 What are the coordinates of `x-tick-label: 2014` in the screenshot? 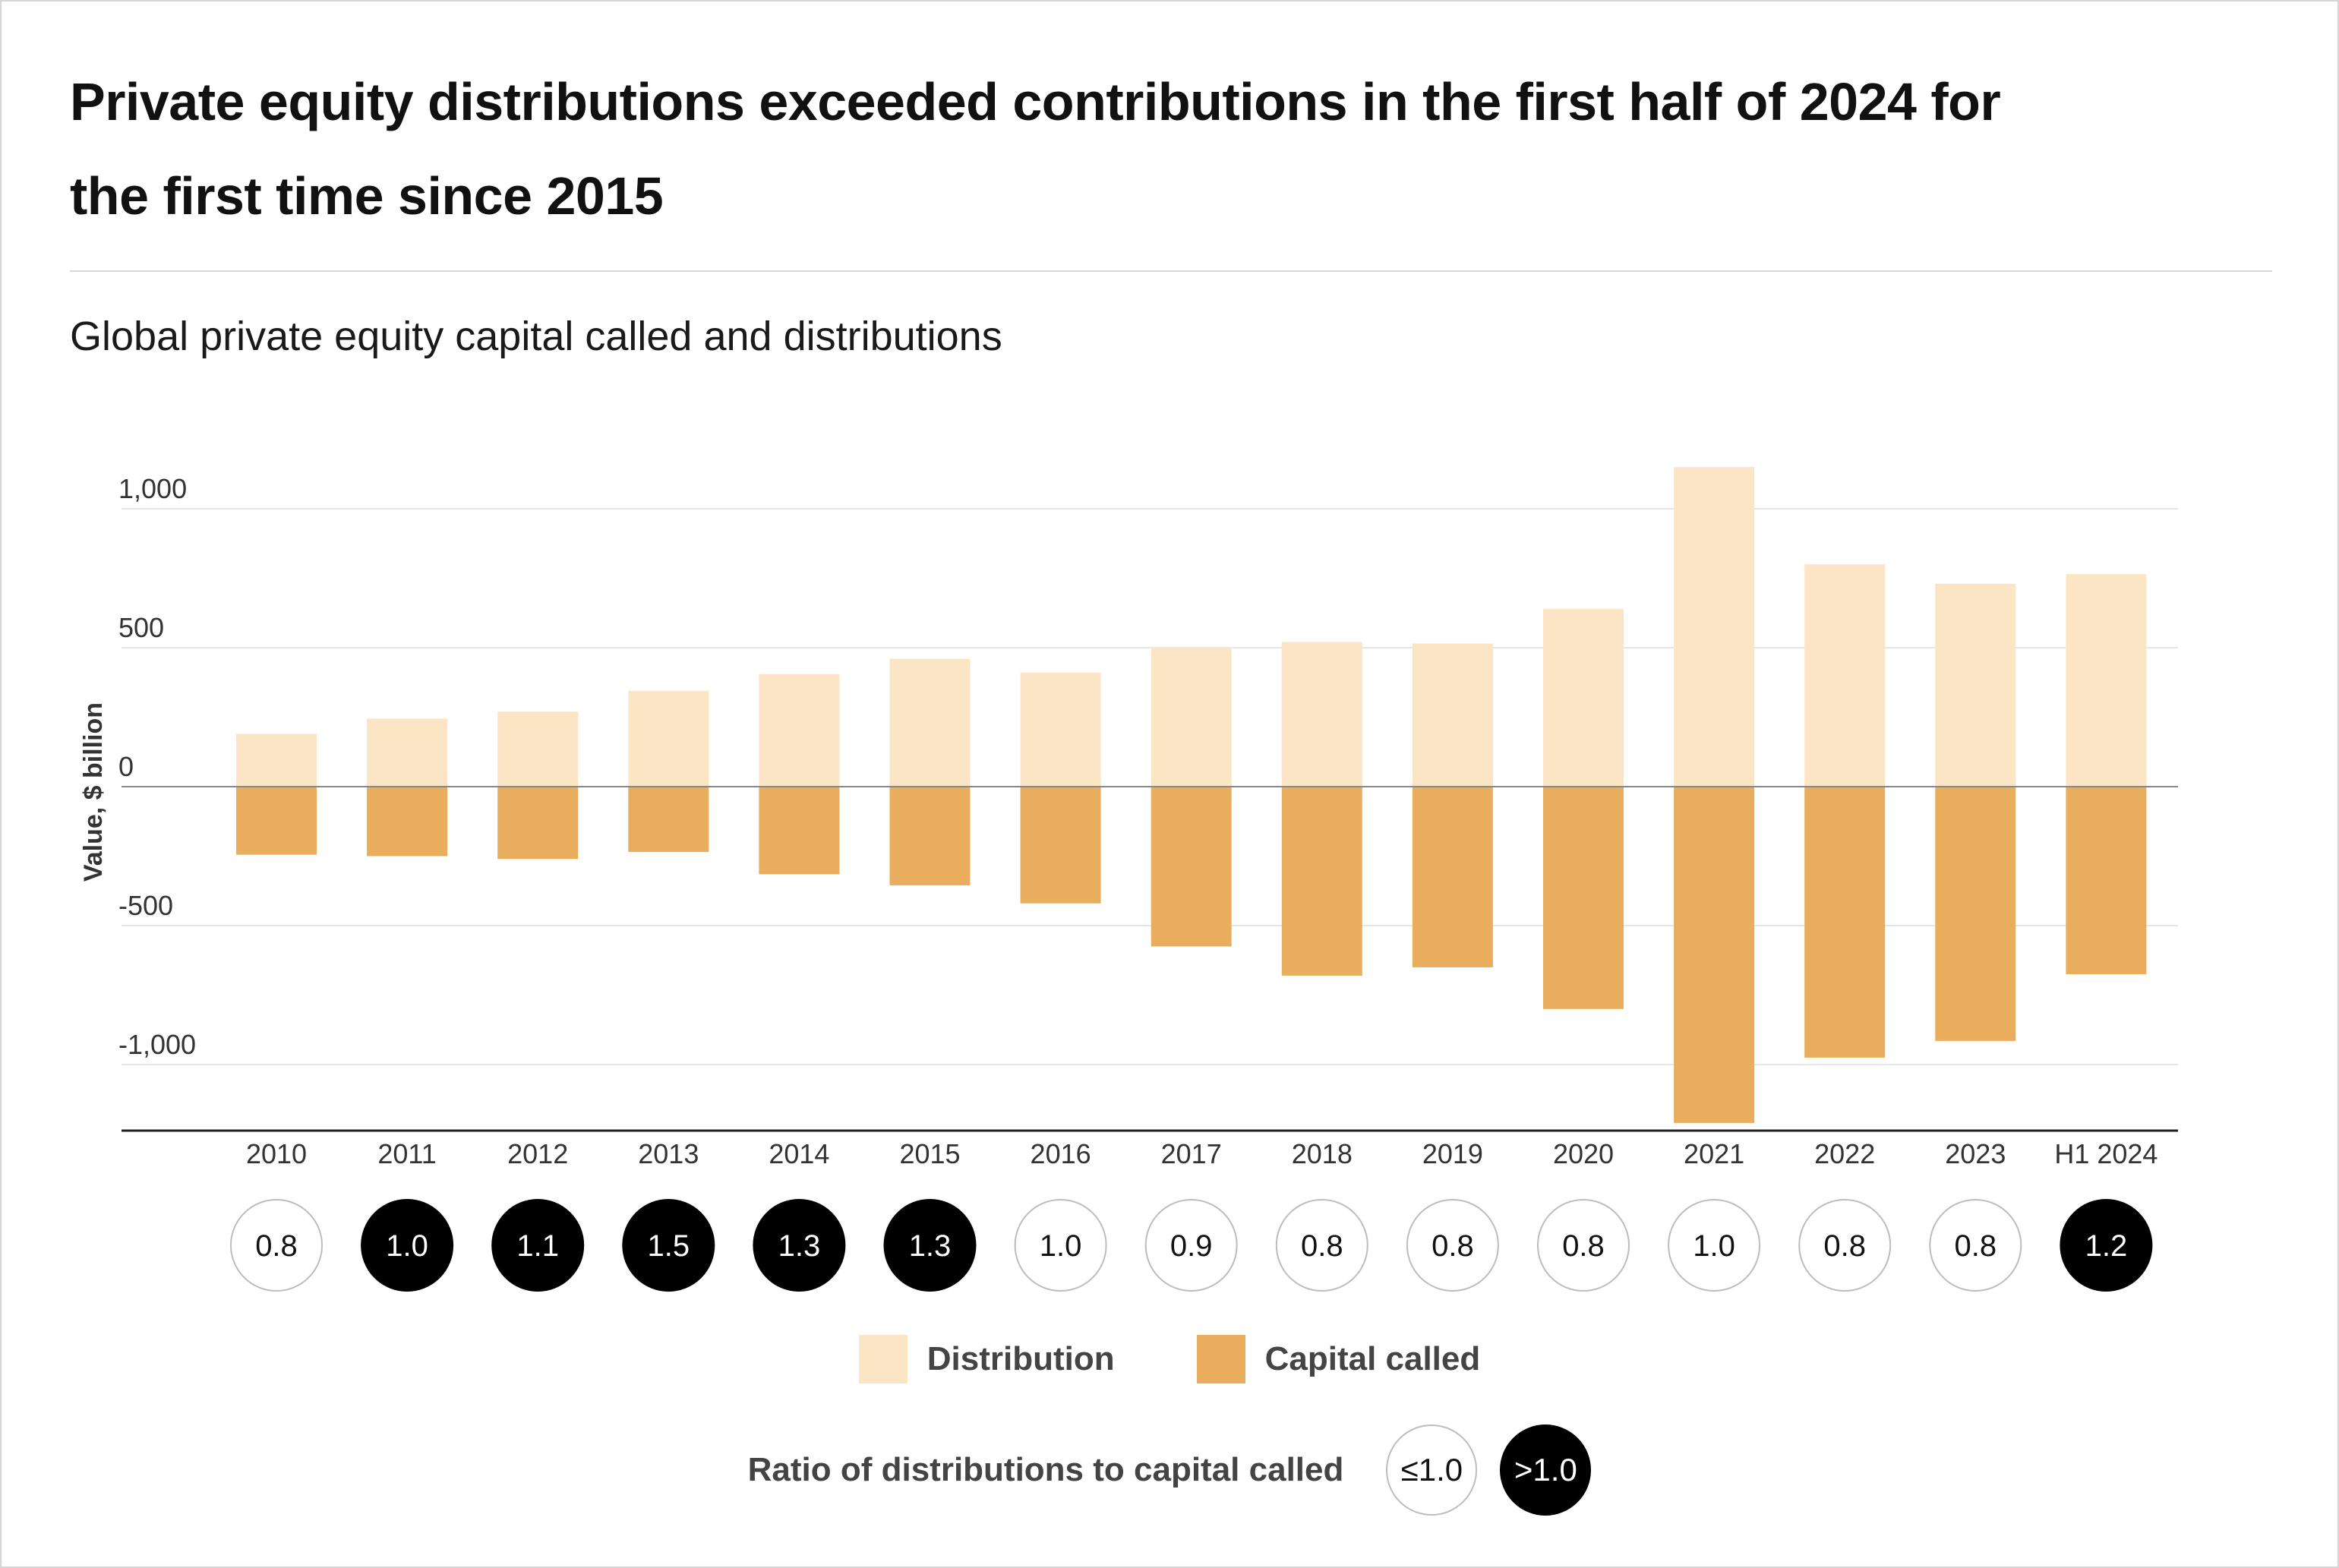 It's located at (799, 1153).